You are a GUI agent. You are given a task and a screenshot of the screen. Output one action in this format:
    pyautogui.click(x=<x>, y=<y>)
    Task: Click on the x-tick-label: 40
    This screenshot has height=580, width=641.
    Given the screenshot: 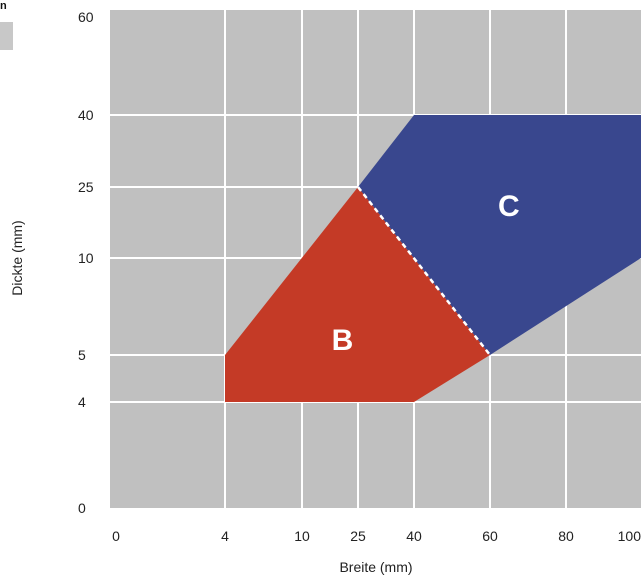 What is the action you would take?
    pyautogui.click(x=414, y=536)
    